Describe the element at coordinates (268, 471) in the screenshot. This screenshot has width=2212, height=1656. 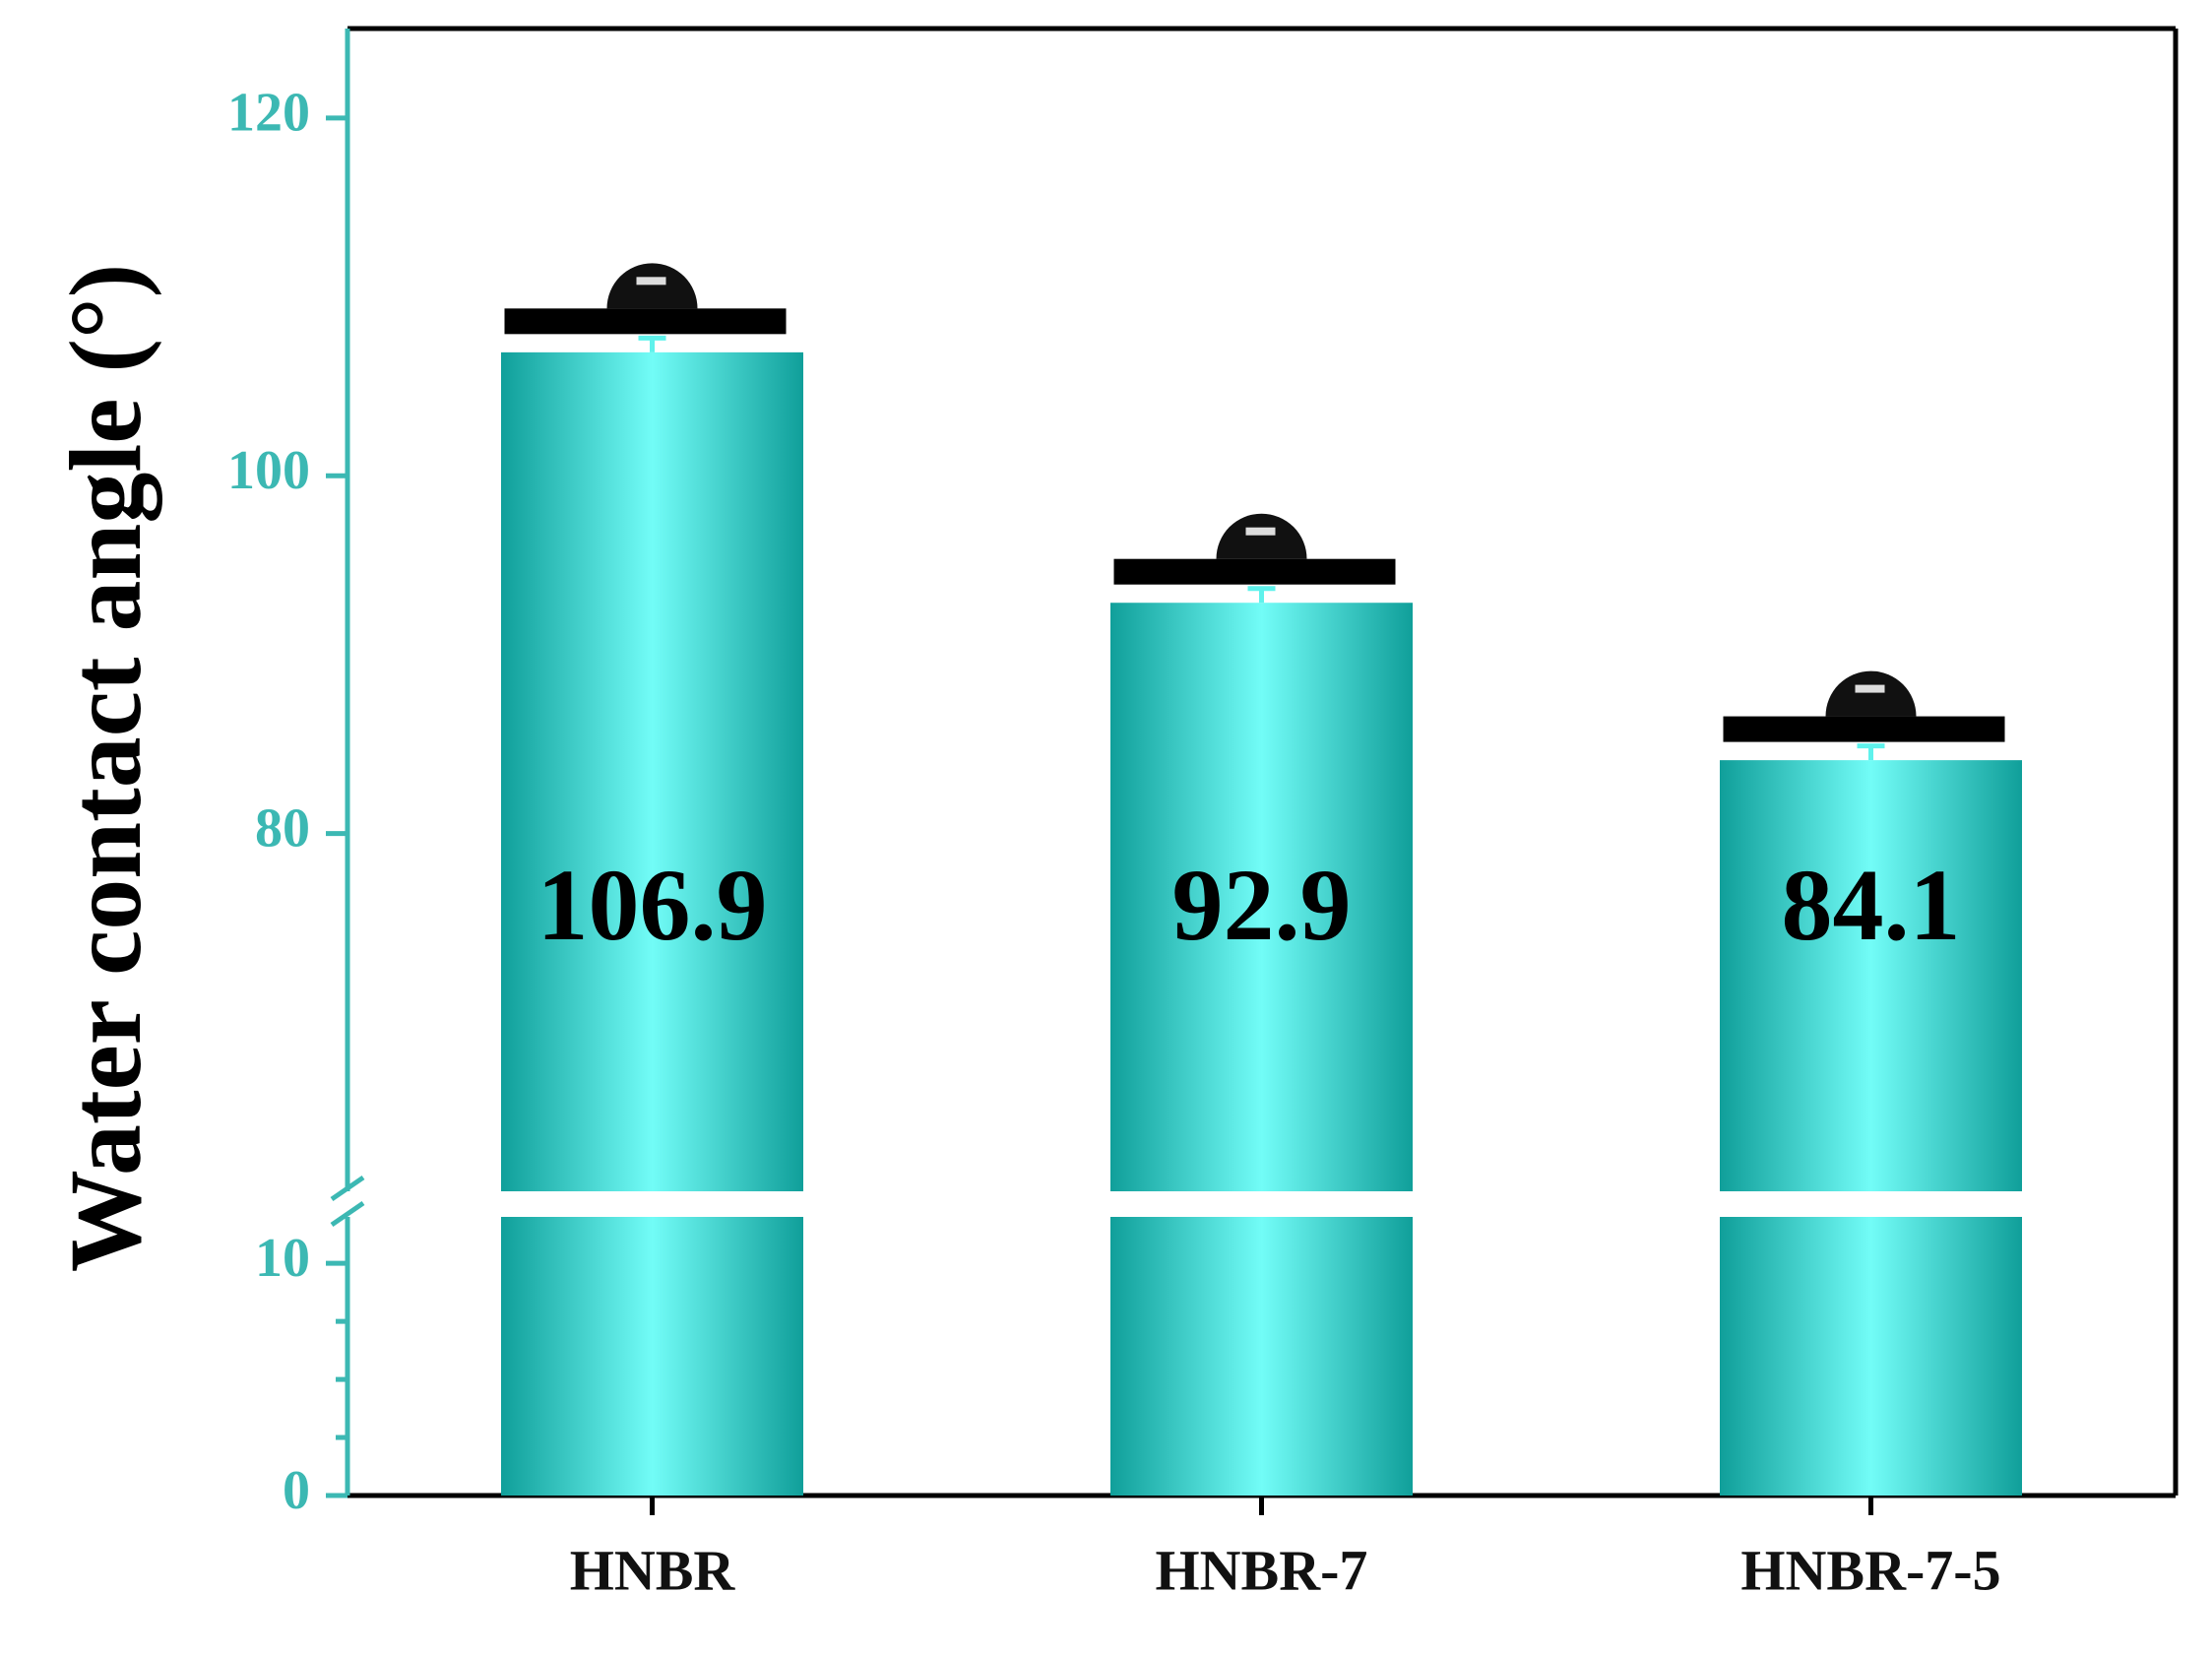
I see `y-tick-label: 100` at that location.